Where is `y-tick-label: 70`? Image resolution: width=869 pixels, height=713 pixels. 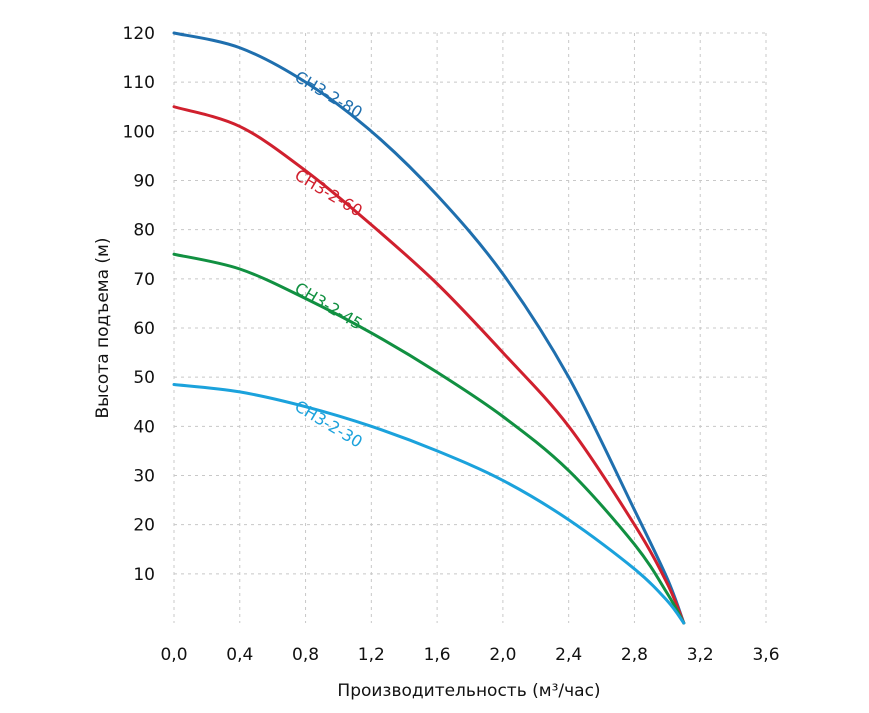
y-tick-label: 70 is located at coordinates (144, 280).